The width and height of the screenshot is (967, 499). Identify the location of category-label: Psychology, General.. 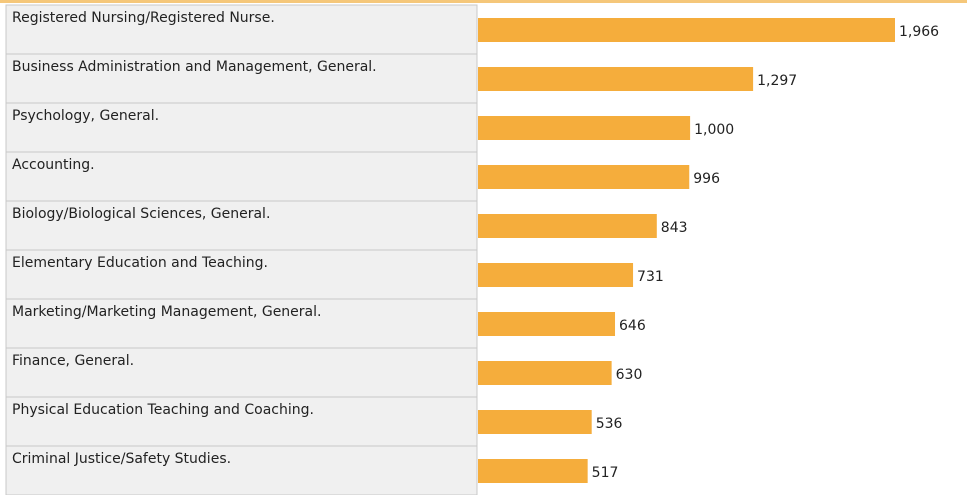
(85, 116).